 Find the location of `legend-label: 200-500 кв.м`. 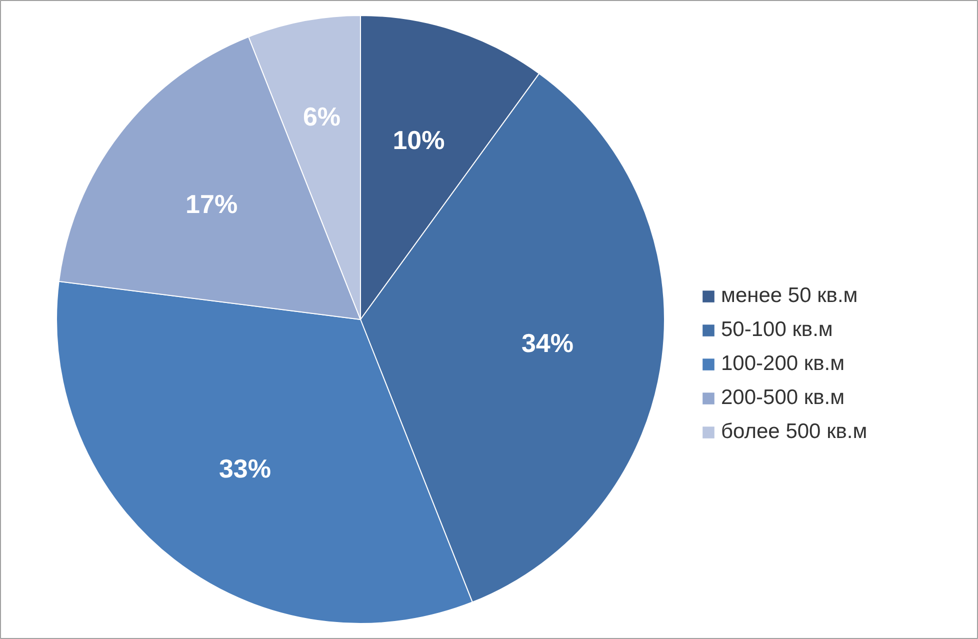

legend-label: 200-500 кв.м is located at coordinates (783, 398).